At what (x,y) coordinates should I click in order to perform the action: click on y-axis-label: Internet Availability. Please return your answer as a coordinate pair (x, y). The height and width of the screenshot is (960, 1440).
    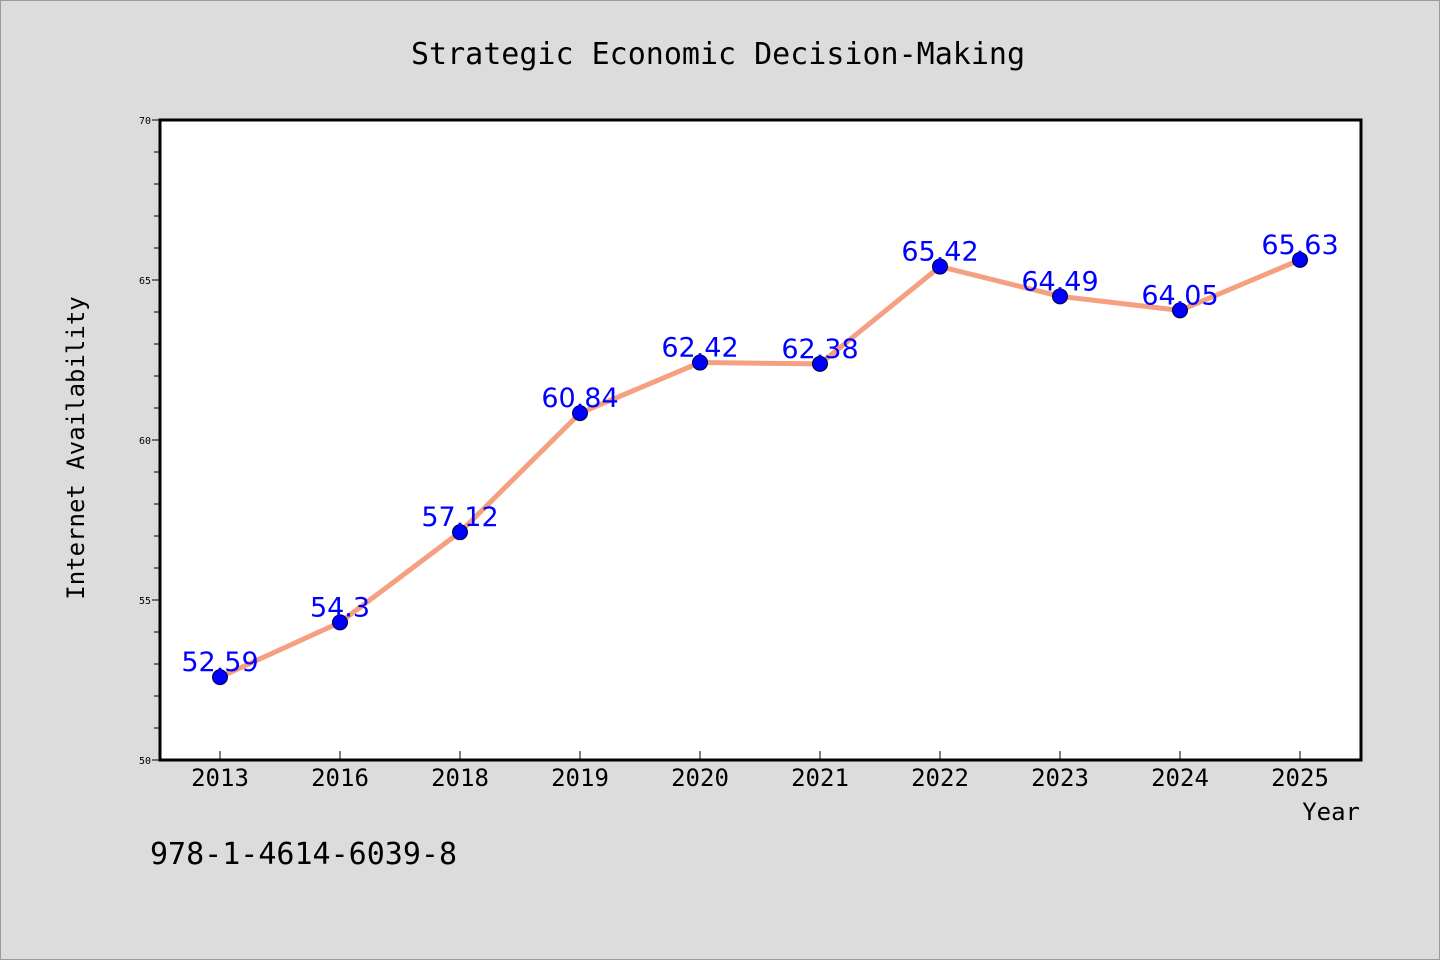
    Looking at the image, I should click on (76, 447).